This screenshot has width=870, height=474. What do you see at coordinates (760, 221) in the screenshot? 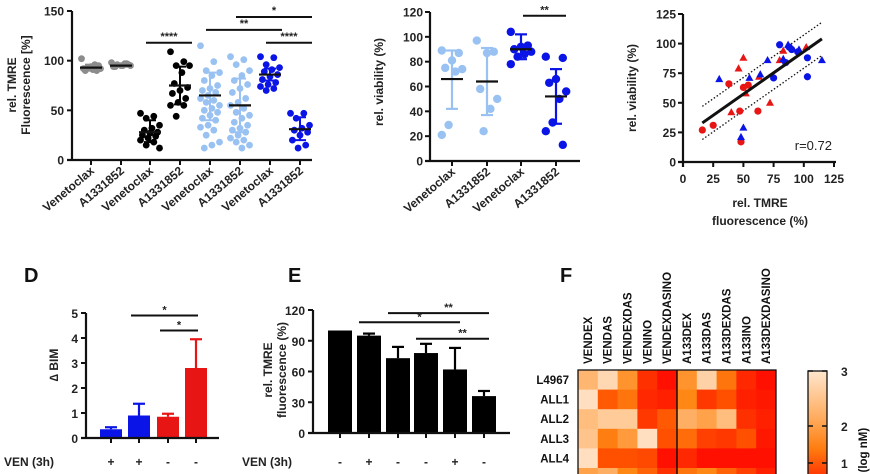
I see `x-axis-label: fluorescence (%)` at bounding box center [760, 221].